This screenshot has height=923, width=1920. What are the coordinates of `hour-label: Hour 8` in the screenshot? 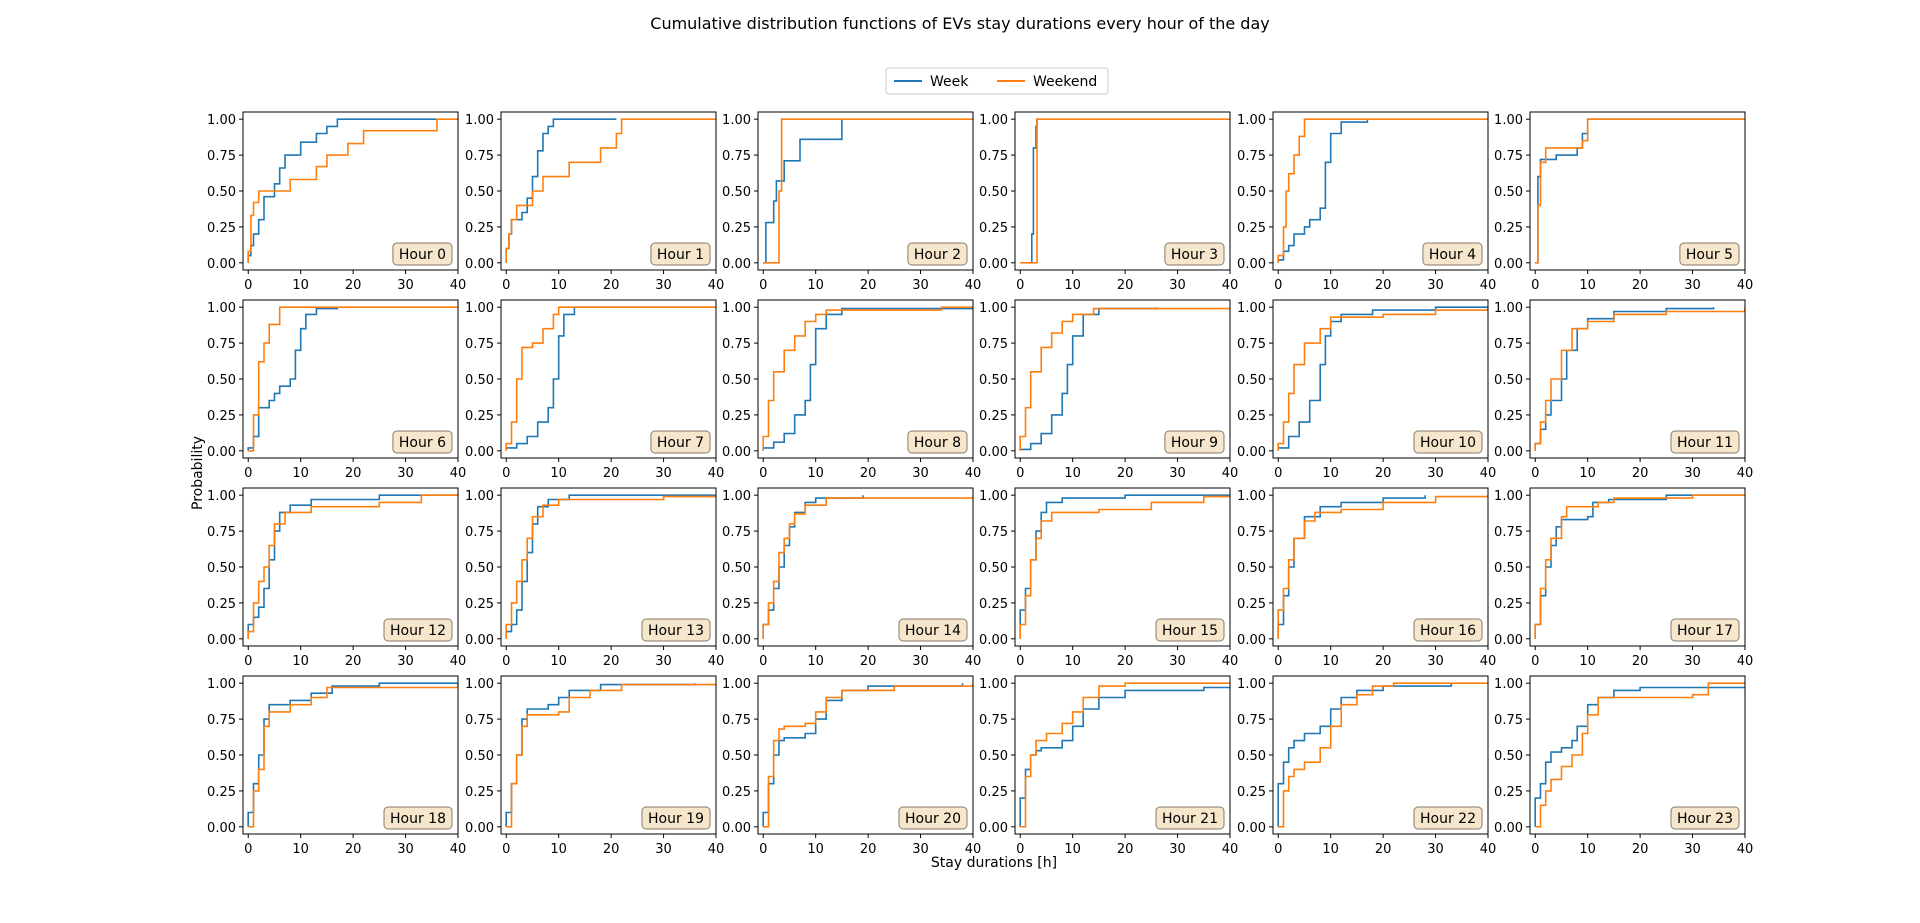 It's located at (937, 443).